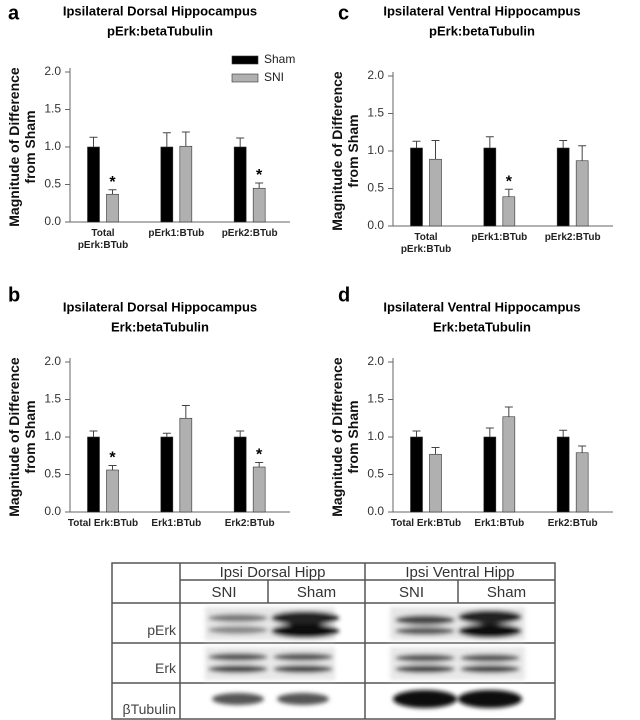 The width and height of the screenshot is (640, 720). Describe the element at coordinates (274, 77) in the screenshot. I see `legend-label: SNI` at that location.